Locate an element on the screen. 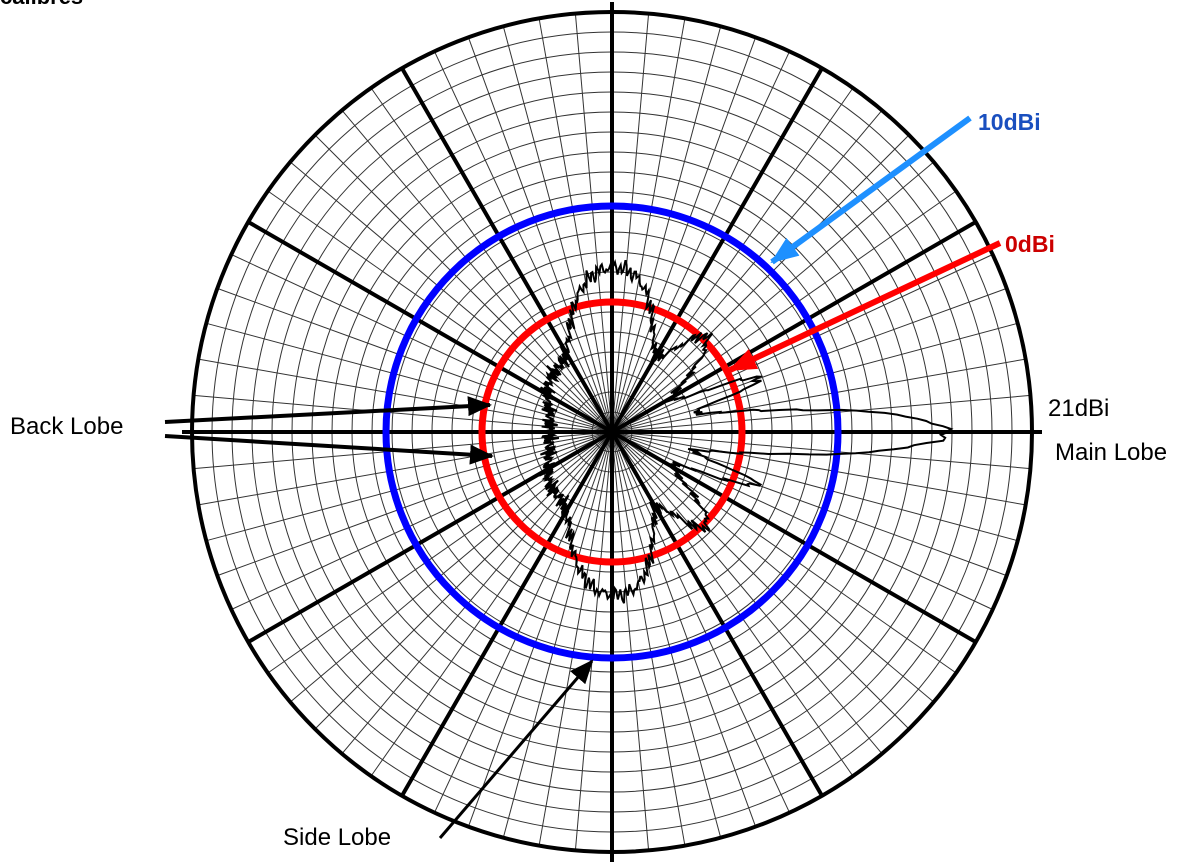  top-caption: calibres is located at coordinates (41, 5).